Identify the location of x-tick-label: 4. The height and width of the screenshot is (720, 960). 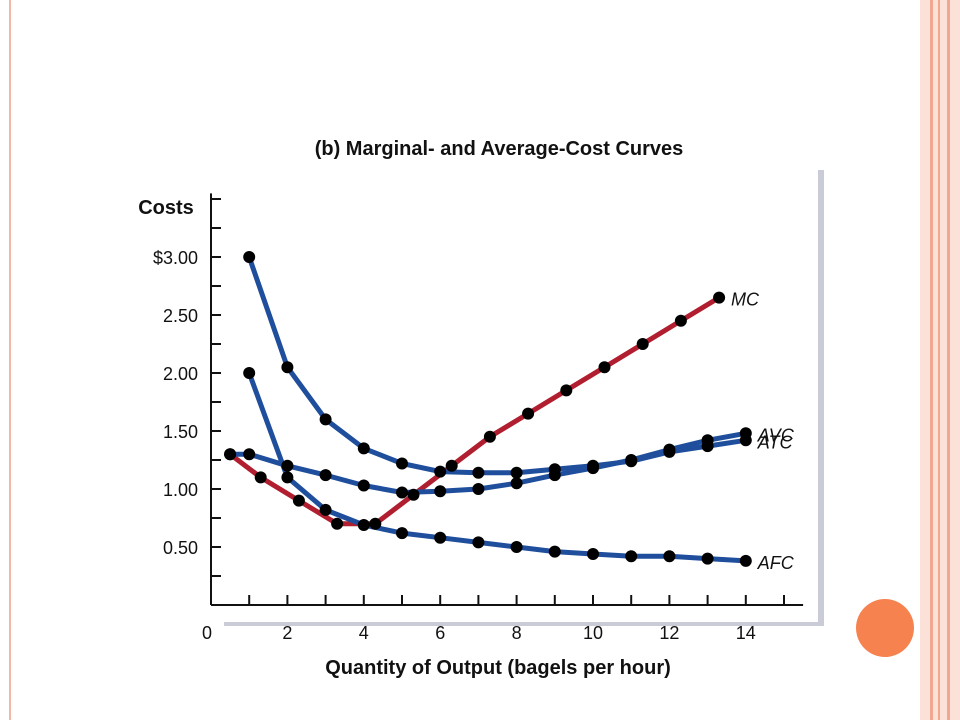
(364, 633).